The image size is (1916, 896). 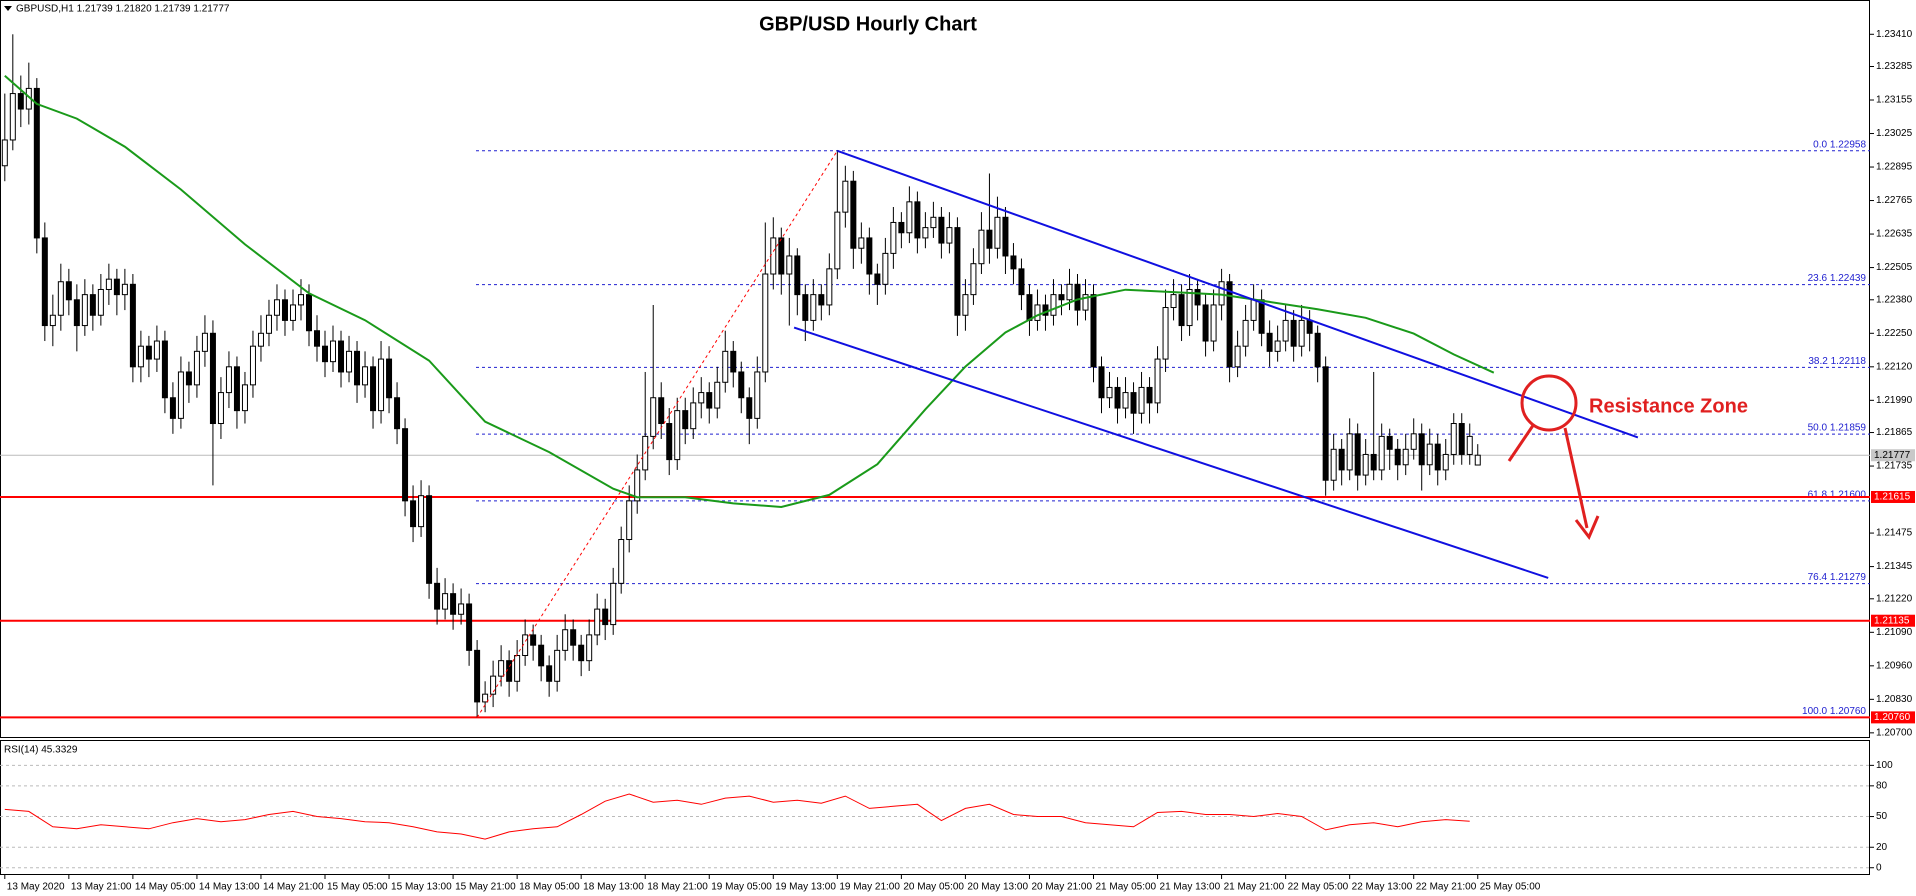 What do you see at coordinates (1894, 34) in the screenshot?
I see `y-tick-label: 1.23410` at bounding box center [1894, 34].